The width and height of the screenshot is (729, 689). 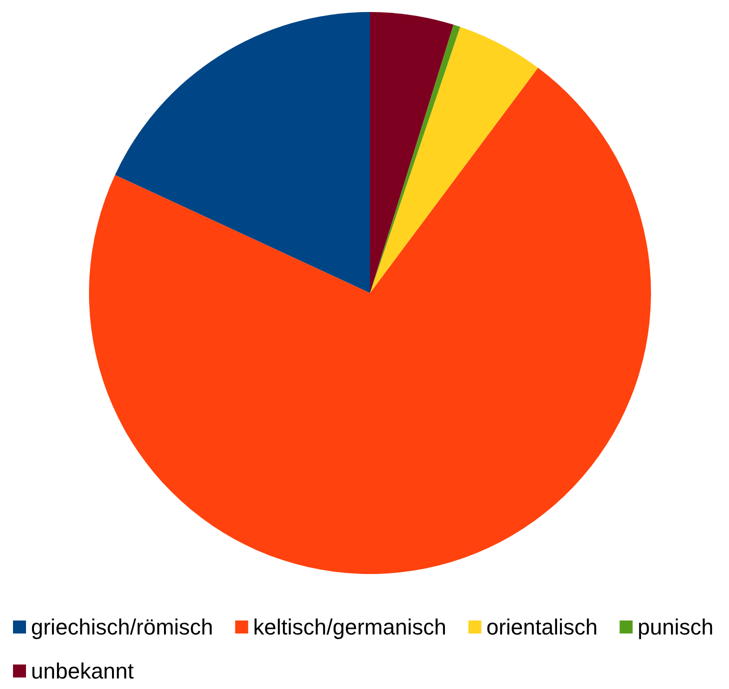 What do you see at coordinates (349, 627) in the screenshot?
I see `legend-label: keltisch/germanisch` at bounding box center [349, 627].